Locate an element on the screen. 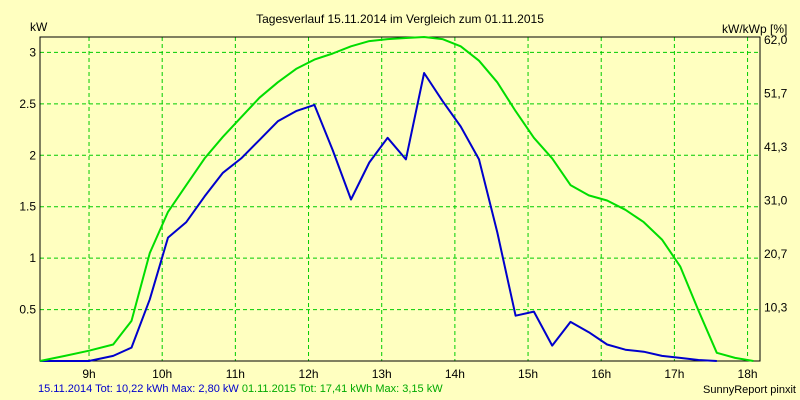 This screenshot has height=400, width=800. y-tick-label: 3 is located at coordinates (32, 52).